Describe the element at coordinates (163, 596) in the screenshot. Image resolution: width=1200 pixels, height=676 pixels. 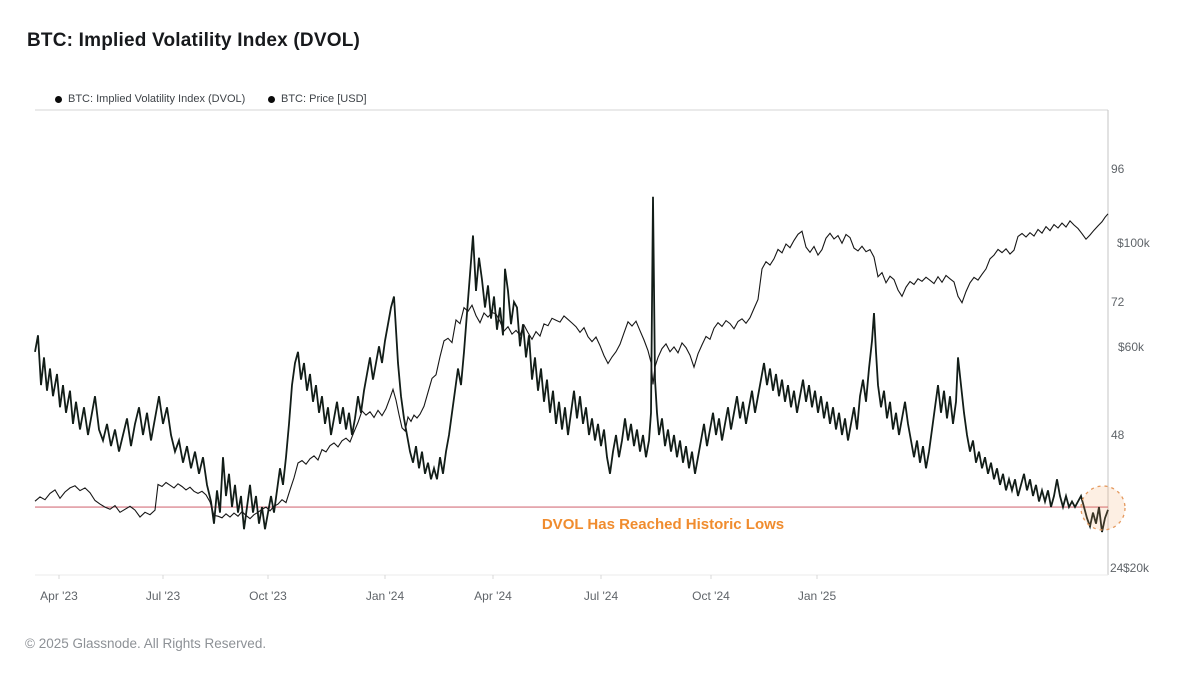
I see `x-tick-label: Jul '23` at that location.